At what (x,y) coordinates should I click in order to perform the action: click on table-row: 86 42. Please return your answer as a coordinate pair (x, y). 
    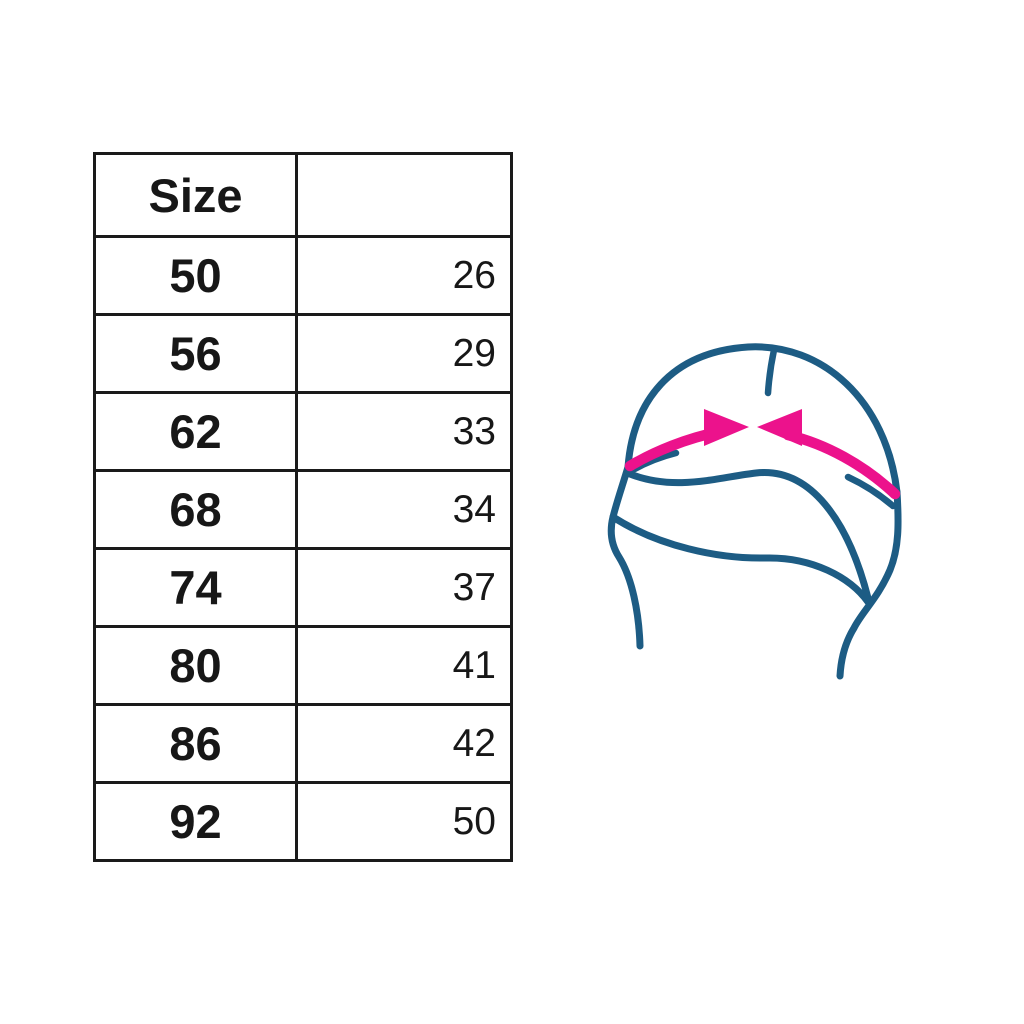
    Looking at the image, I should click on (303, 743).